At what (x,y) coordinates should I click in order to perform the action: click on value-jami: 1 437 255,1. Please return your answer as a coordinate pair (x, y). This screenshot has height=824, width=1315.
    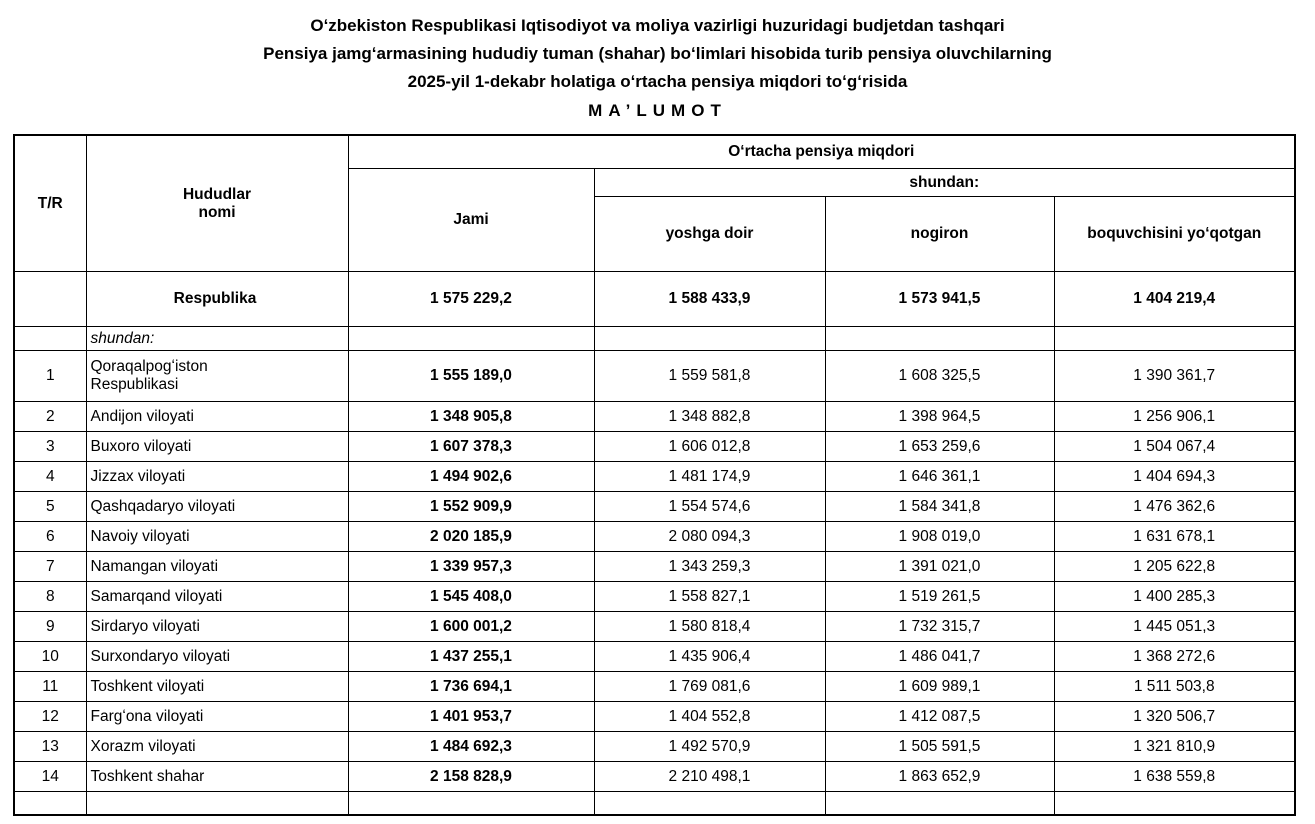
    Looking at the image, I should click on (471, 656).